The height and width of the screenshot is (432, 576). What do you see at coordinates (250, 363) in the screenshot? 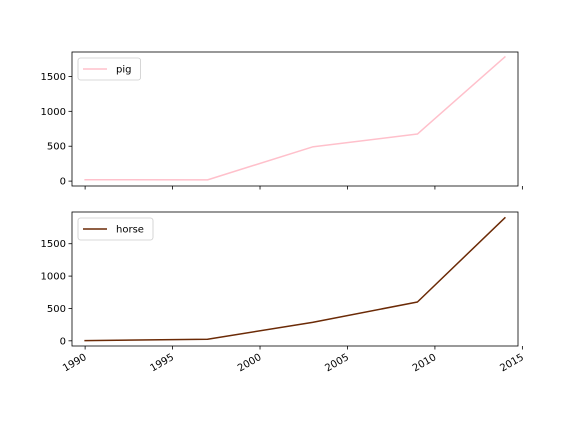
I see `x-tick-label: 2000` at bounding box center [250, 363].